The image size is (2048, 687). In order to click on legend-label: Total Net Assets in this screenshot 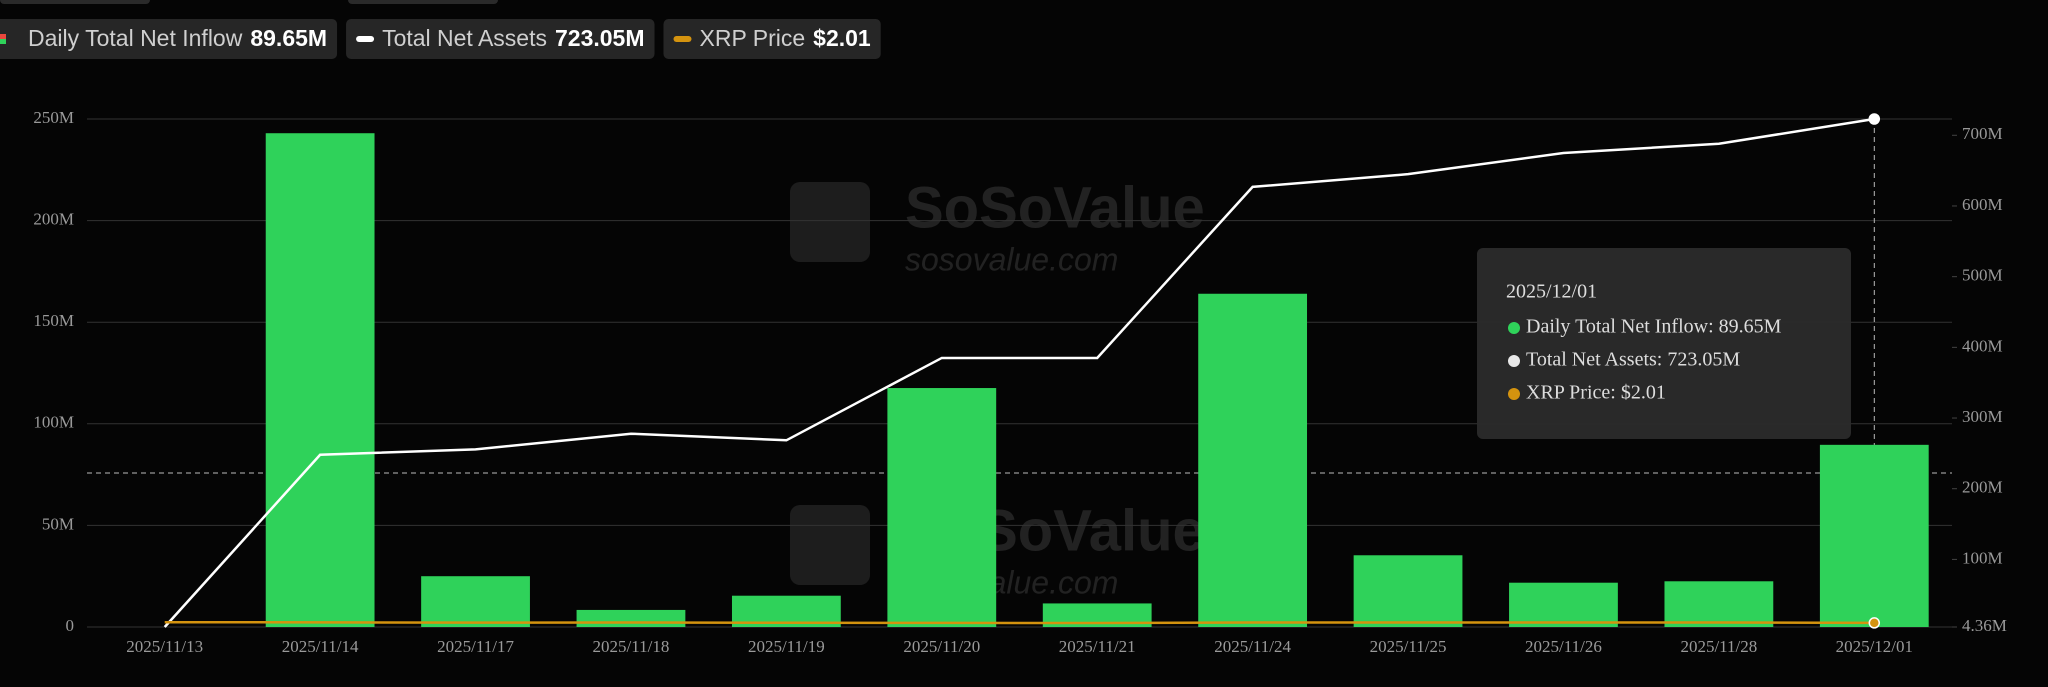, I will do `click(464, 38)`.